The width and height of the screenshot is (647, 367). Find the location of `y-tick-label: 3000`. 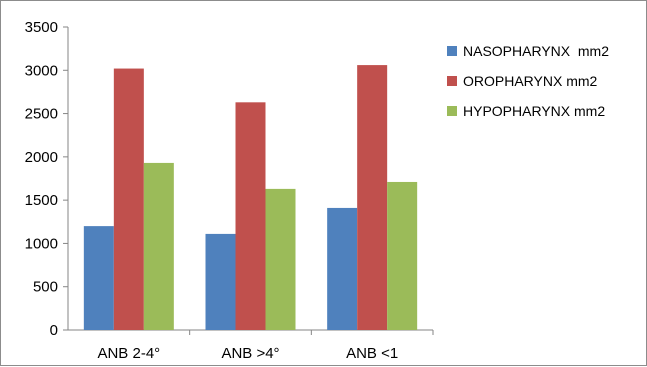

y-tick-label: 3000 is located at coordinates (41, 70).